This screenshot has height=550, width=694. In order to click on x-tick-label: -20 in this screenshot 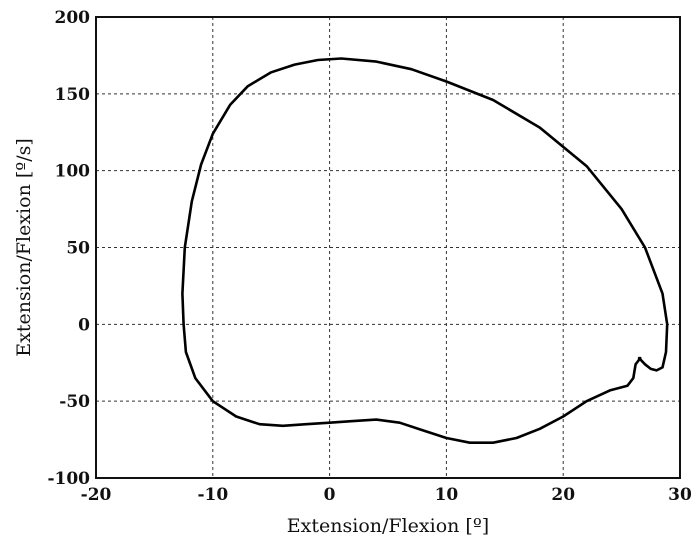, I will do `click(96, 495)`.